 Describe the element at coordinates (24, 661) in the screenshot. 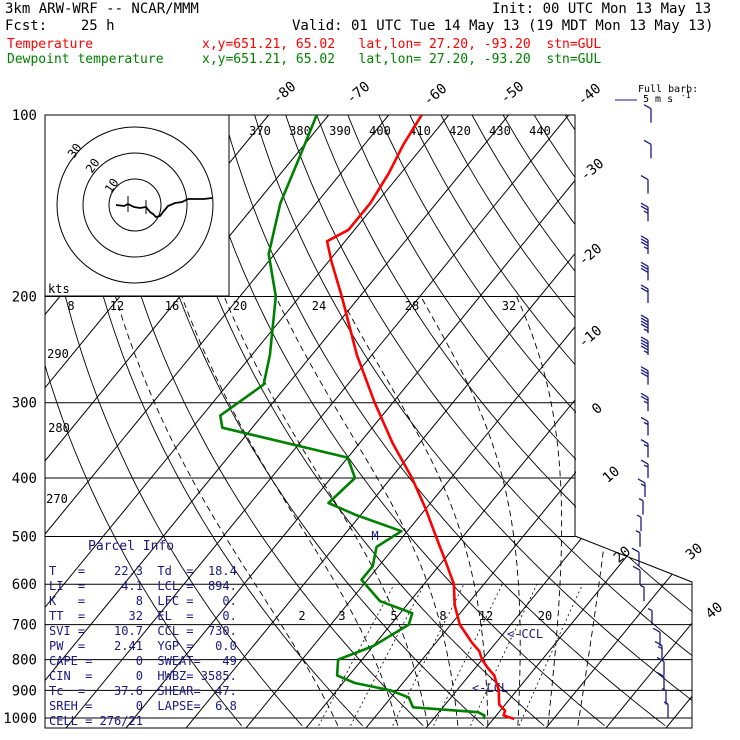

I see `pressure-label: 800` at that location.